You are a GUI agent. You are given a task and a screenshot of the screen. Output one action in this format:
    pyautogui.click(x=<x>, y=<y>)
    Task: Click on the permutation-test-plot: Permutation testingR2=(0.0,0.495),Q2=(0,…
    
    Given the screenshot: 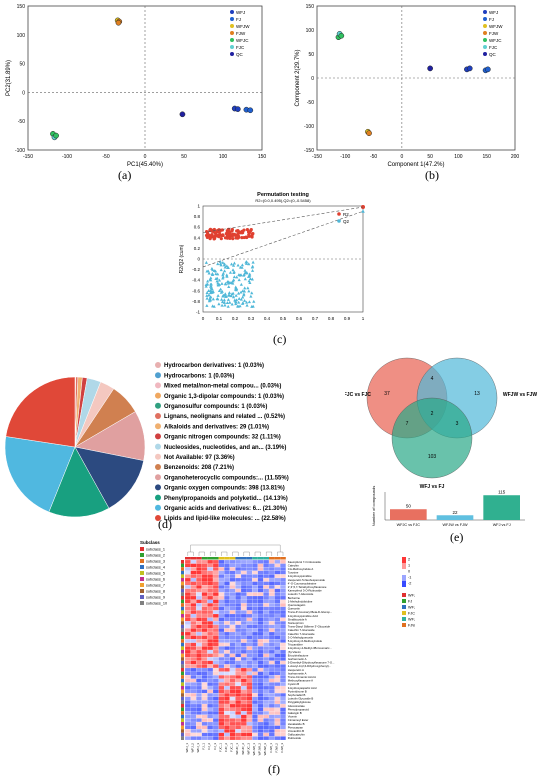 What is the action you would take?
    pyautogui.click(x=272, y=256)
    